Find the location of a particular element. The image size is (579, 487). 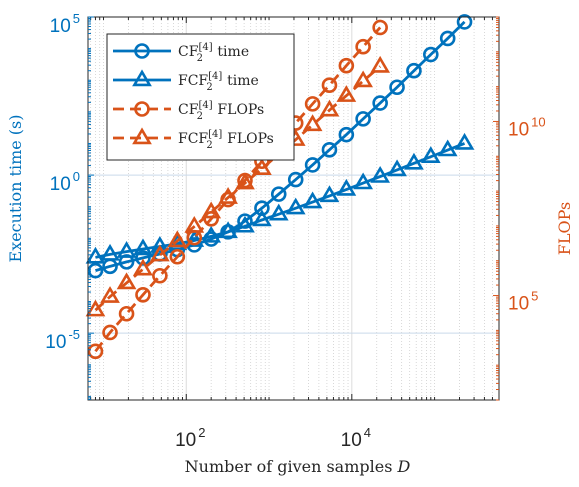

legend-entry: CF[4] 2 time is located at coordinates (181, 53).